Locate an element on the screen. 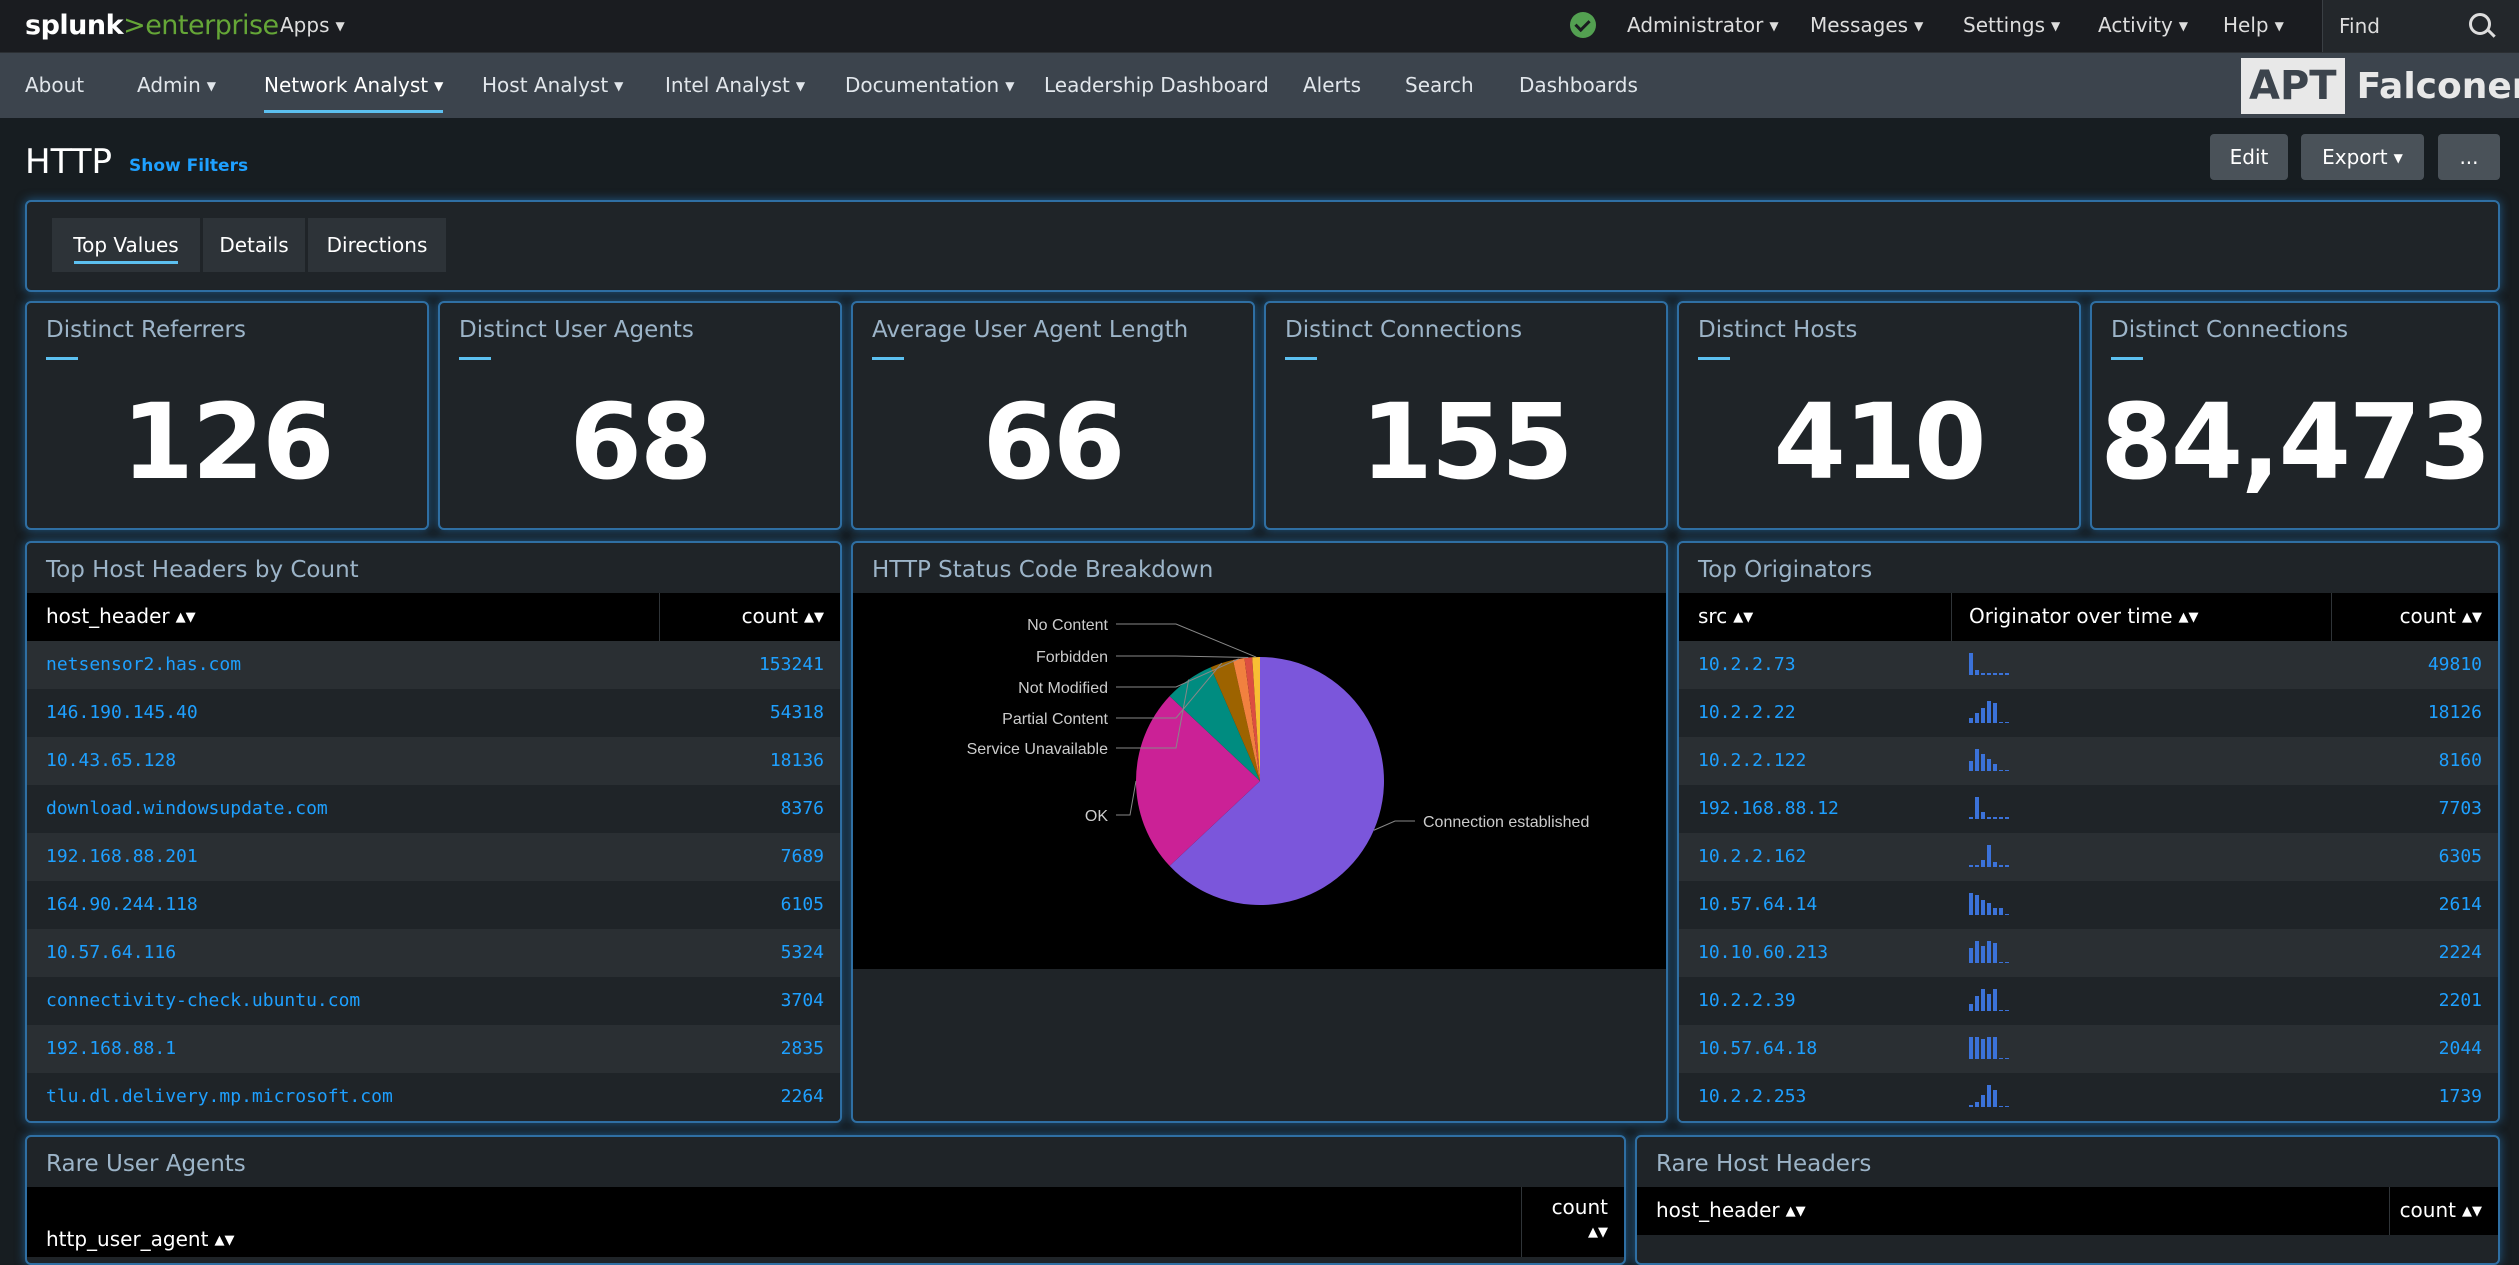  column-header-src: src ▲▼ is located at coordinates (1726, 616).